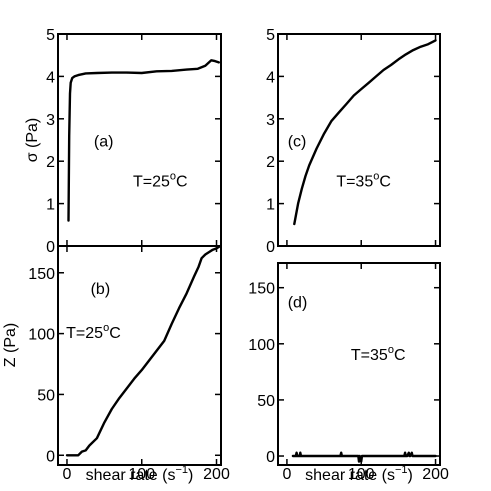  What do you see at coordinates (298, 302) in the screenshot?
I see `panel-label: (d)` at bounding box center [298, 302].